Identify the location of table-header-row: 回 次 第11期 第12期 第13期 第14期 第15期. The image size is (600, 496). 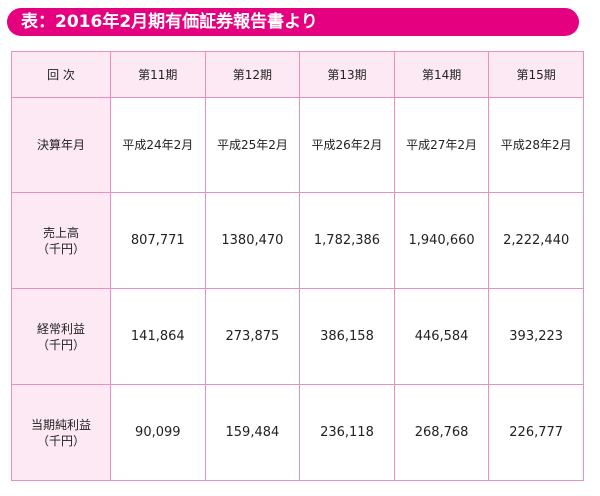
(297, 74).